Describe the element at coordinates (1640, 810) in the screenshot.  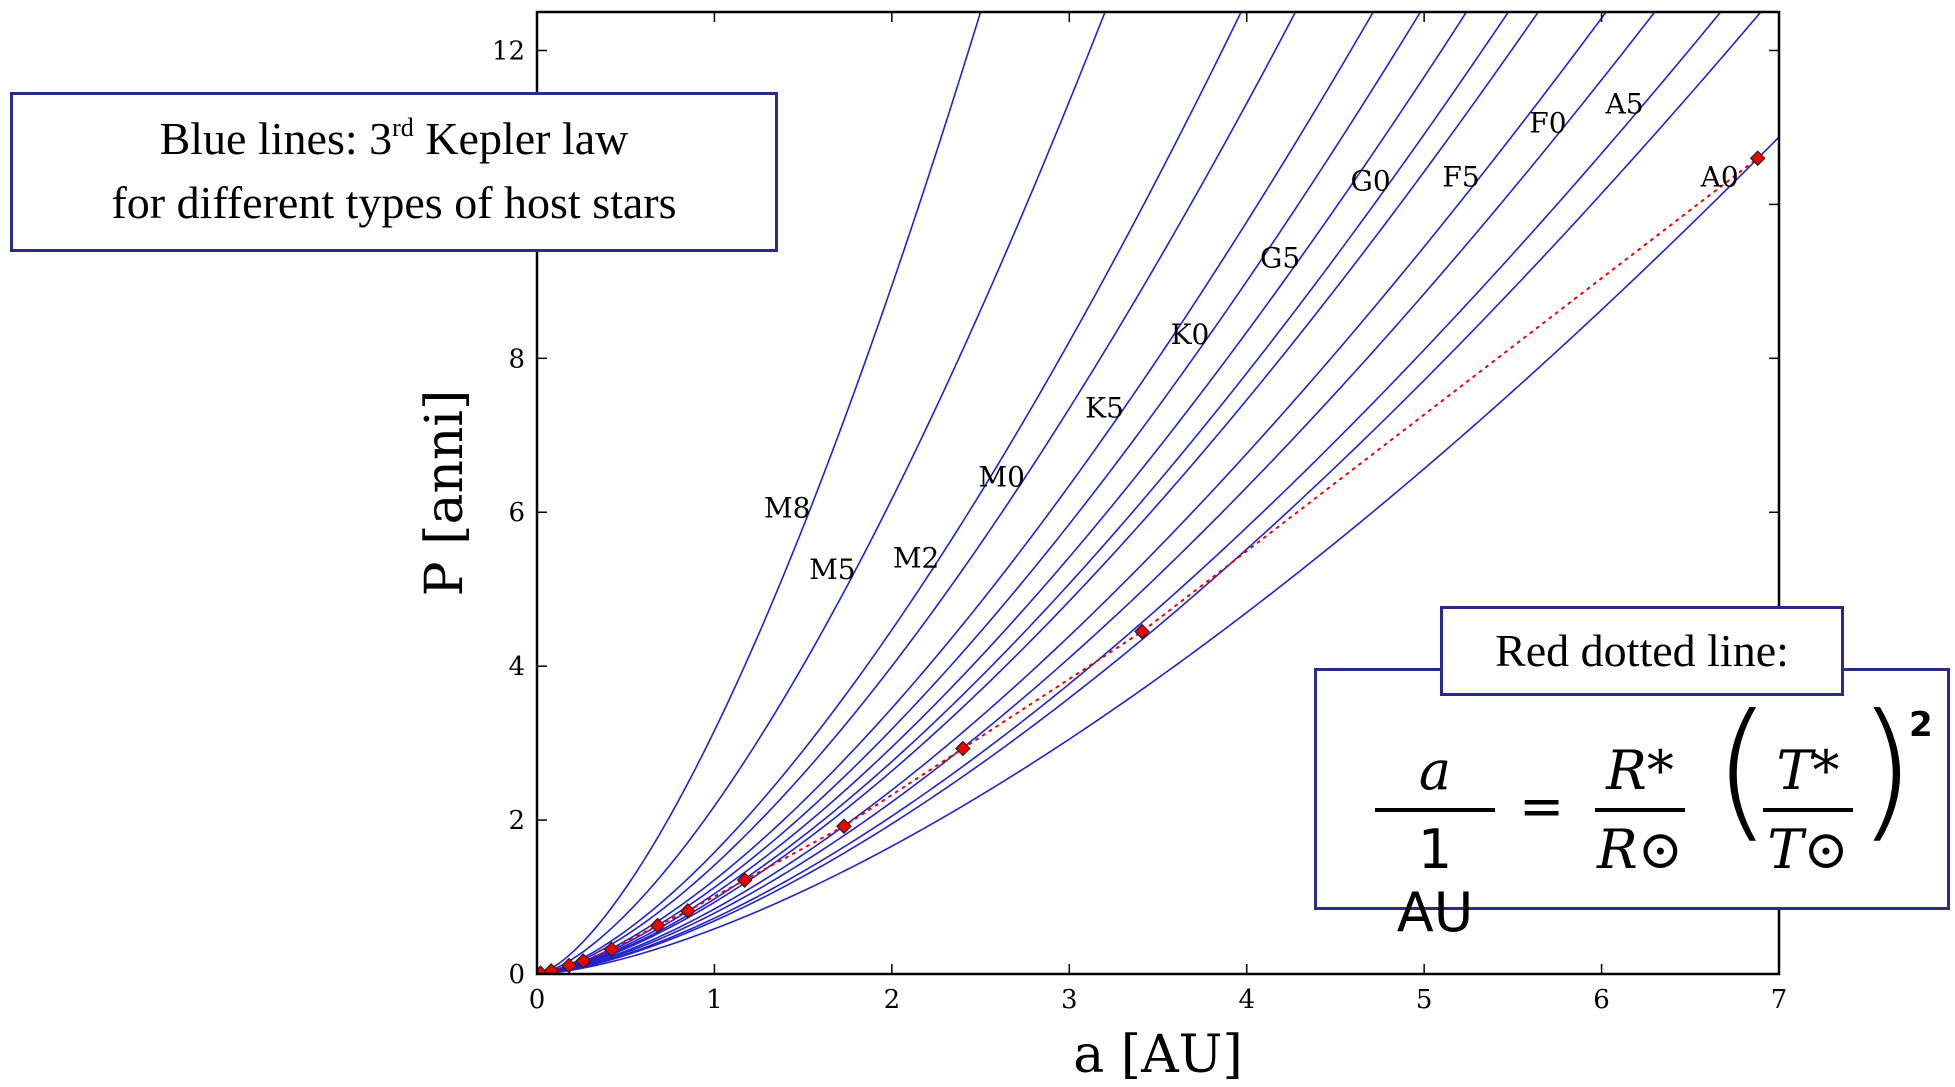
I see `formula-radius-fraction: R* R⊙` at that location.